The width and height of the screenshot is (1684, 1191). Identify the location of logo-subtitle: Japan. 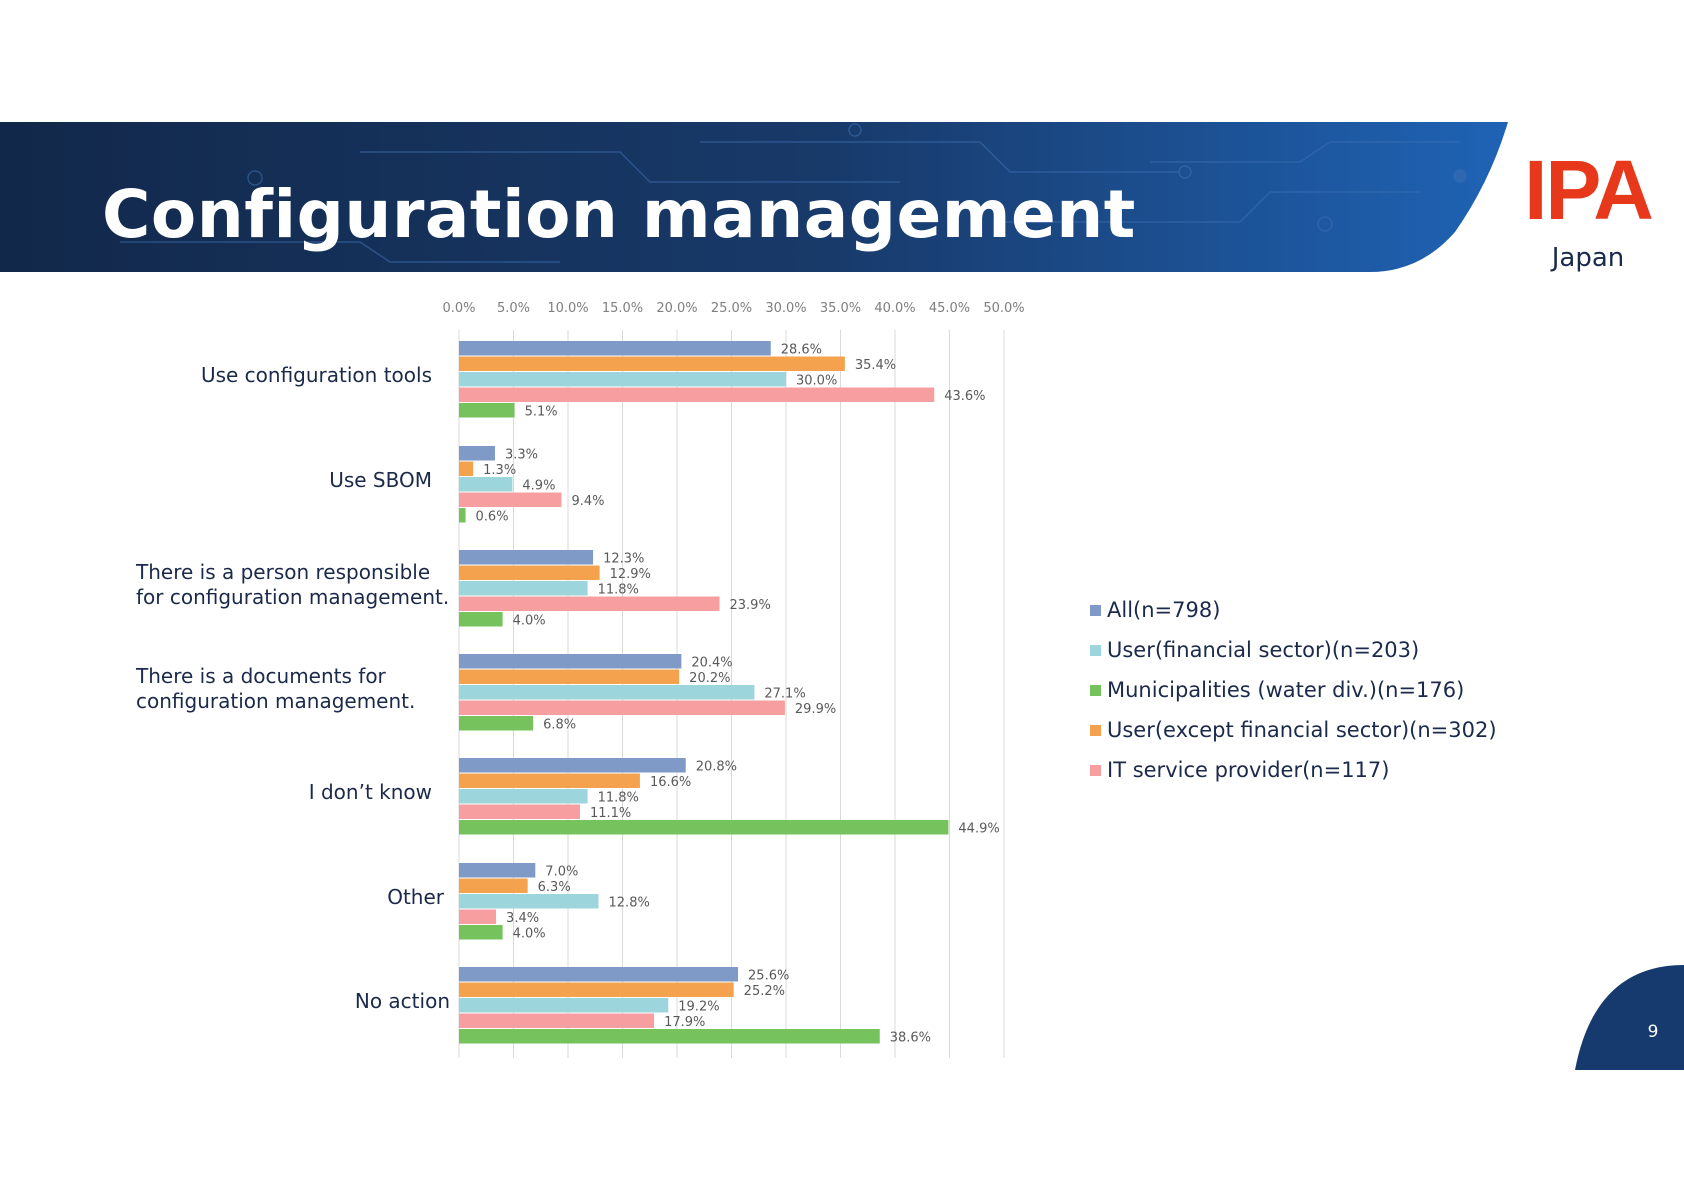
(1588, 258).